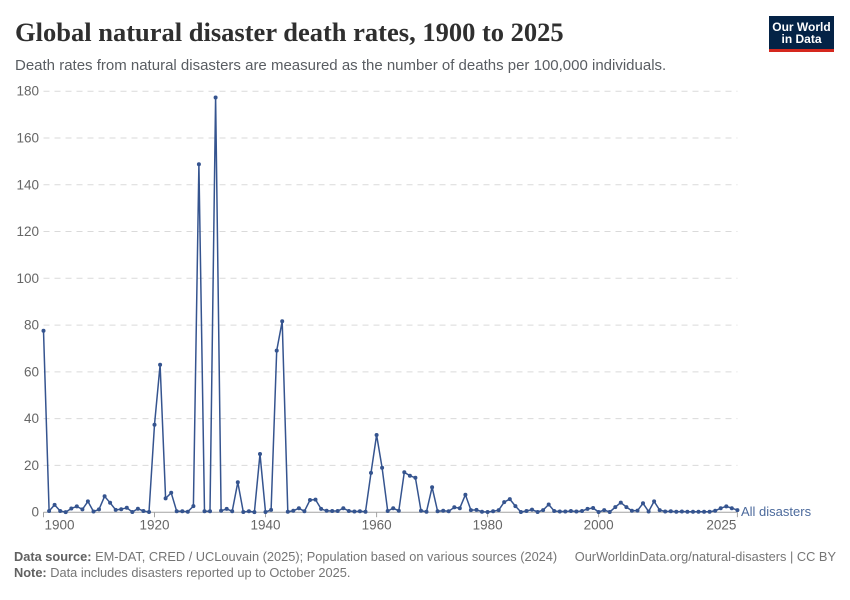  I want to click on svg-text: 40, so click(31, 418).